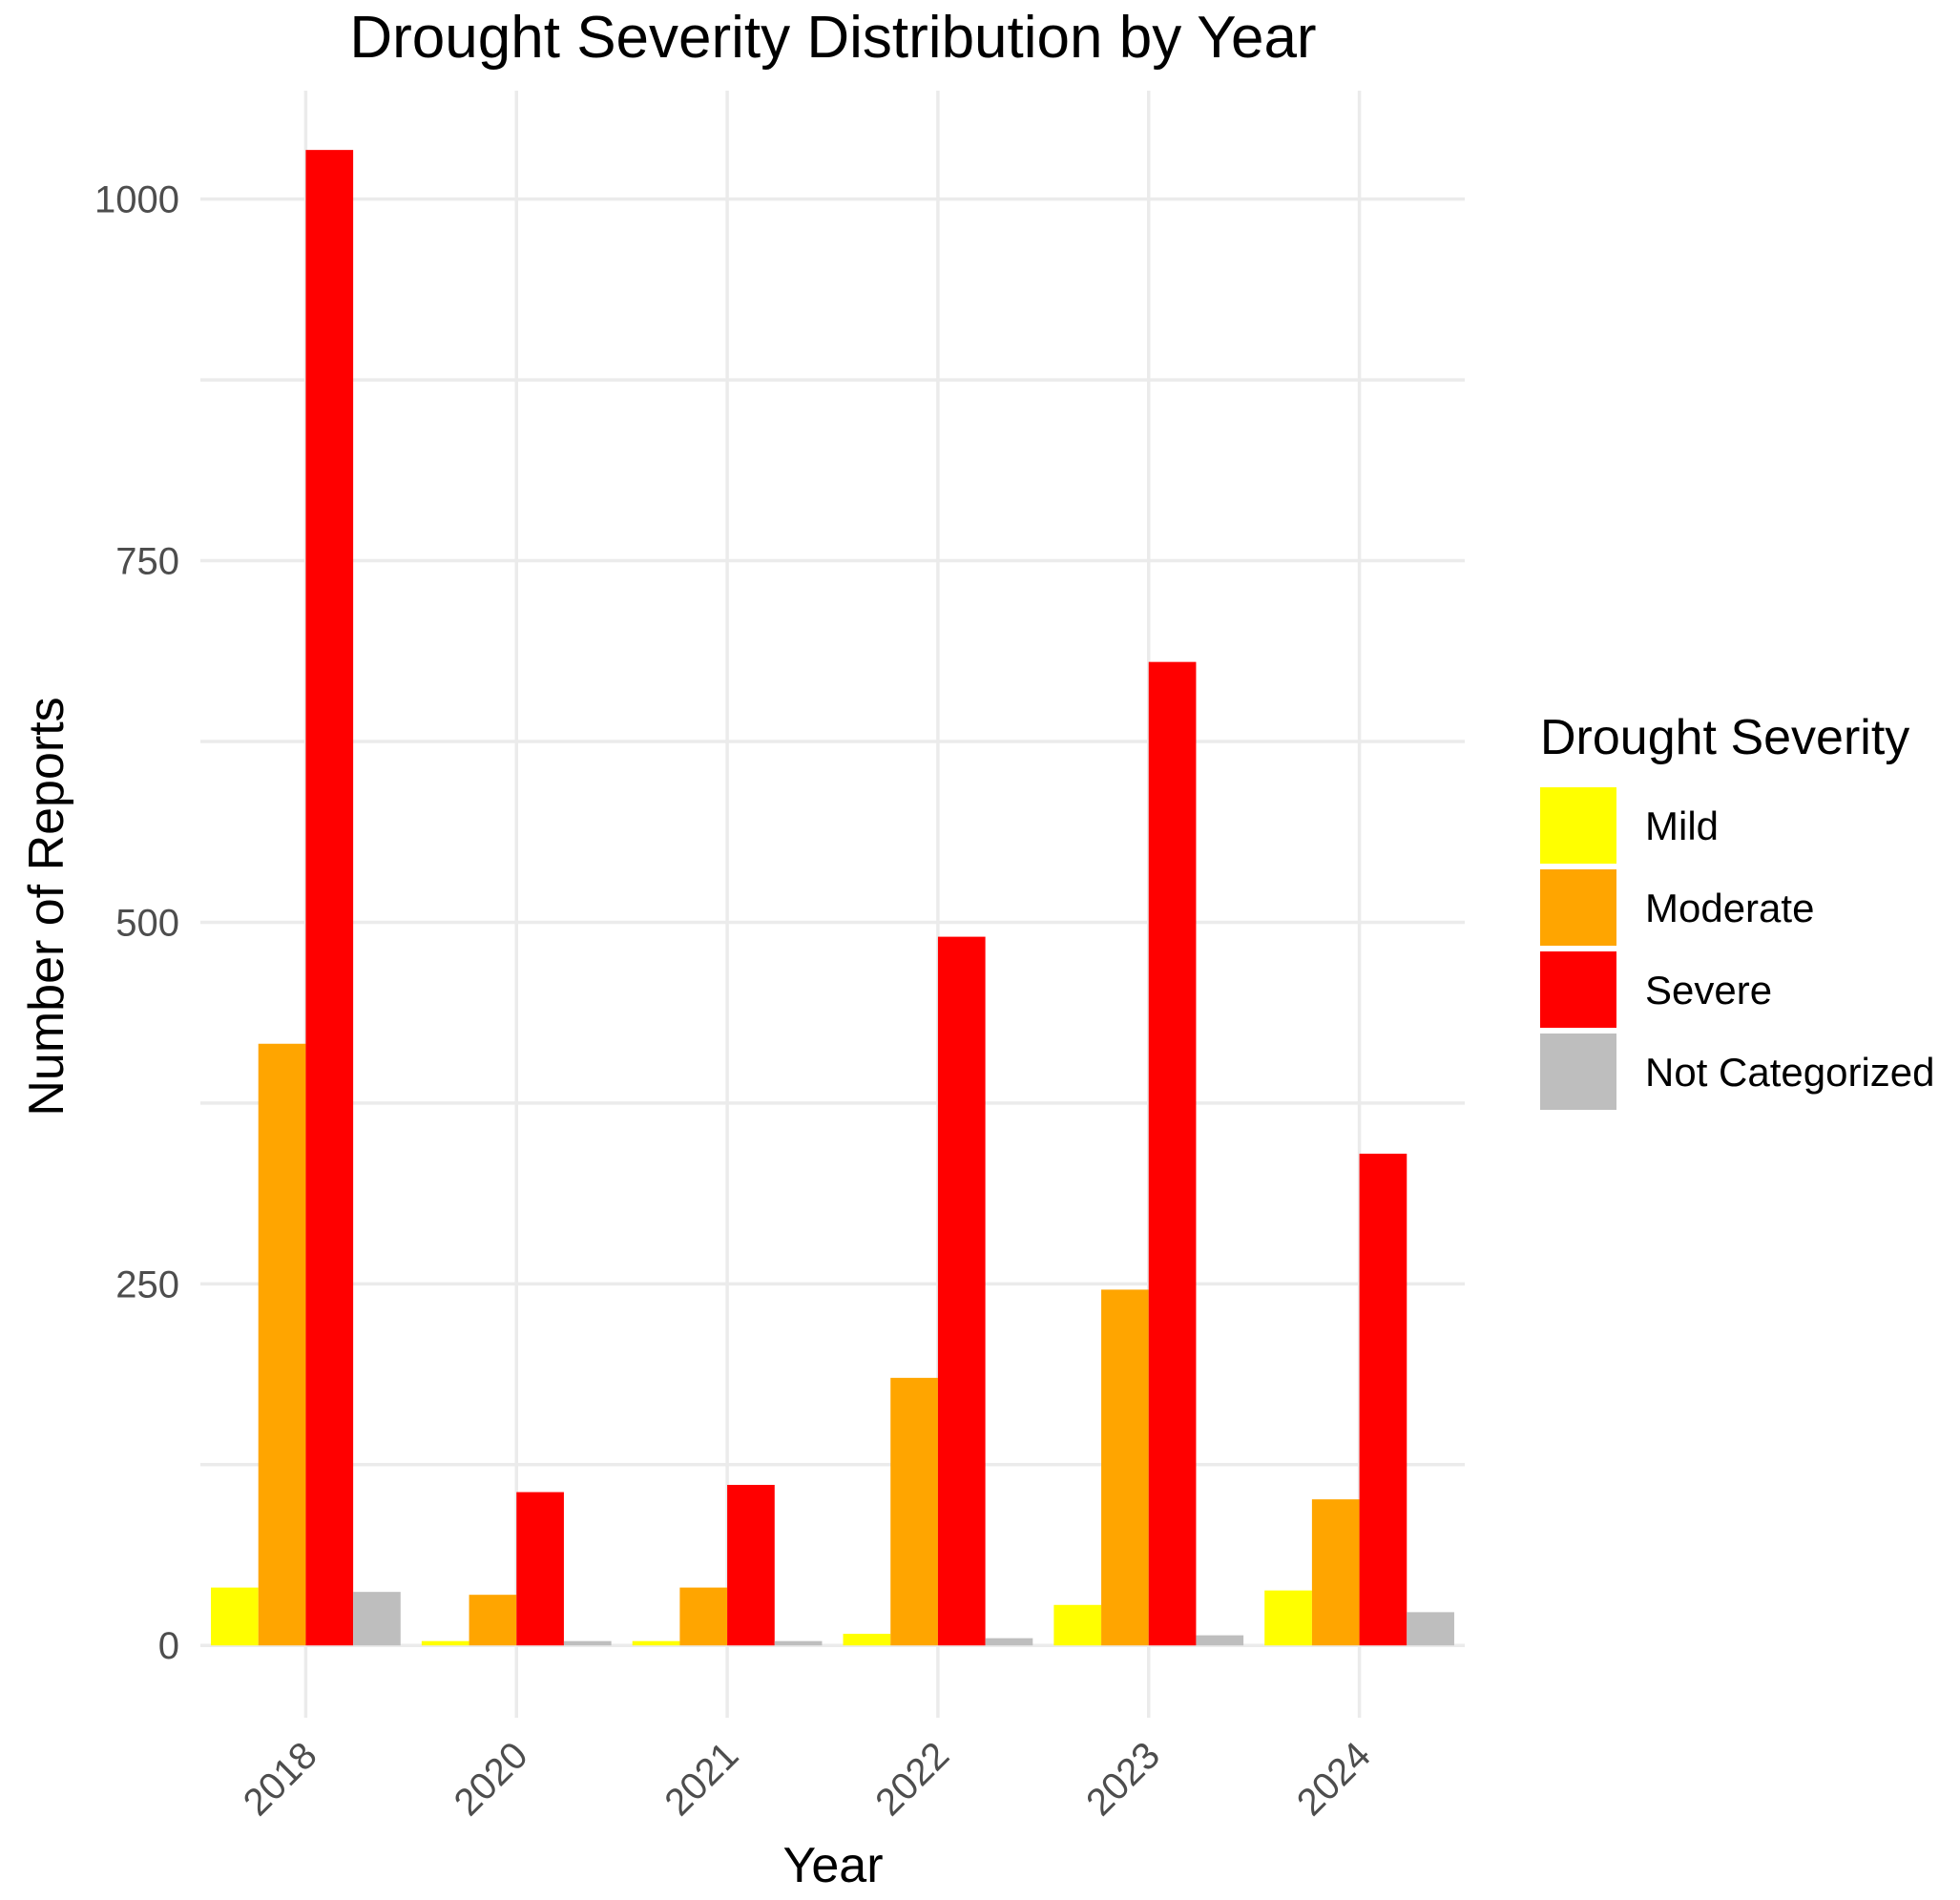  I want to click on bar-mild-2020, so click(445, 1643).